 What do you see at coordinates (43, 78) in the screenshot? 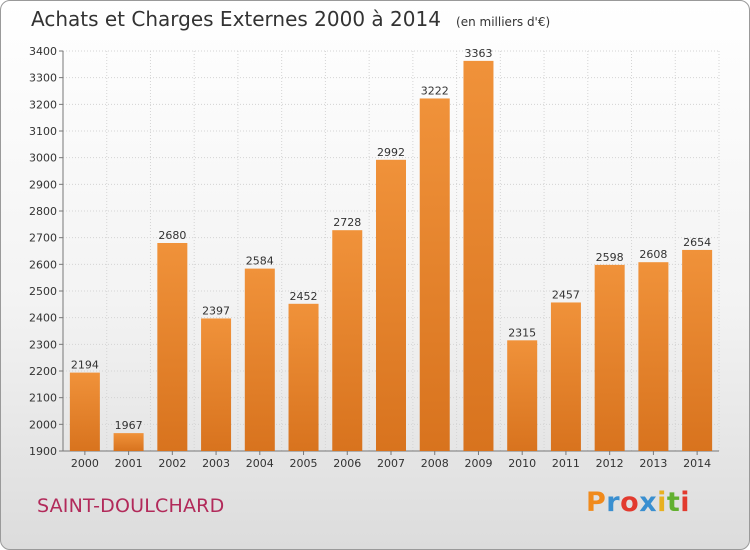
I see `y-tick-label: 3300` at bounding box center [43, 78].